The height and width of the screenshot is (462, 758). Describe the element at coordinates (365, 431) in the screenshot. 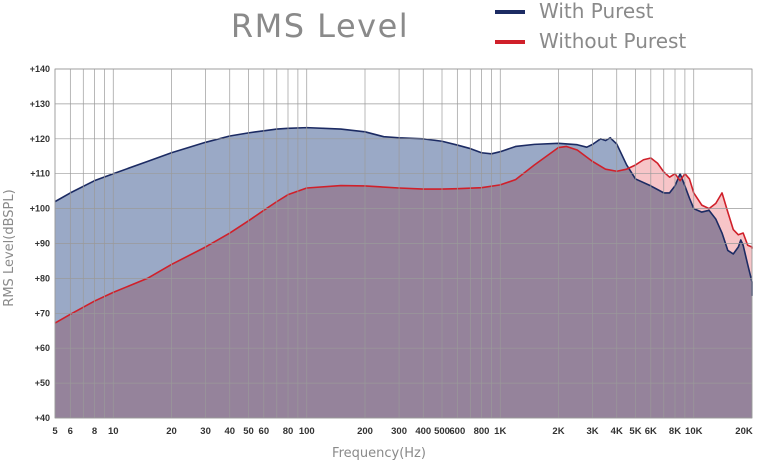

I see `x-tick-label: 200` at that location.